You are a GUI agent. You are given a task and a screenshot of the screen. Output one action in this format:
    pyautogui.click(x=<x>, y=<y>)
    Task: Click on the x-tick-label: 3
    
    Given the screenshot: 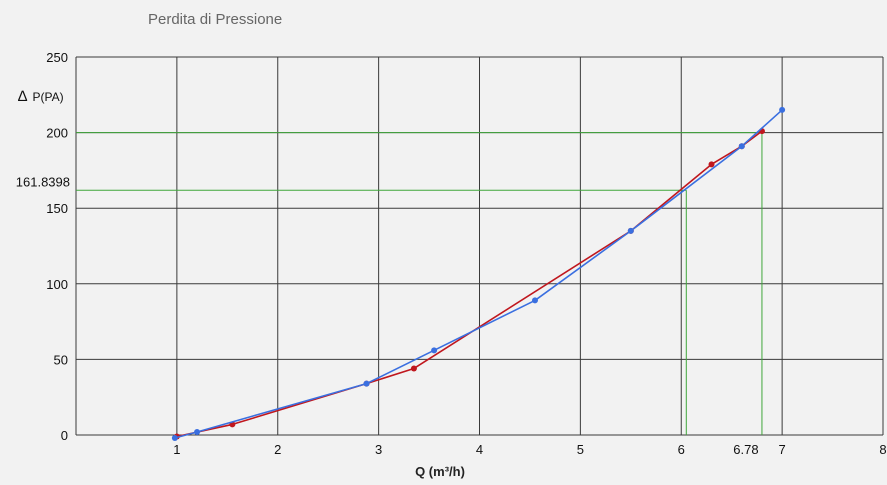 What is the action you would take?
    pyautogui.click(x=378, y=449)
    